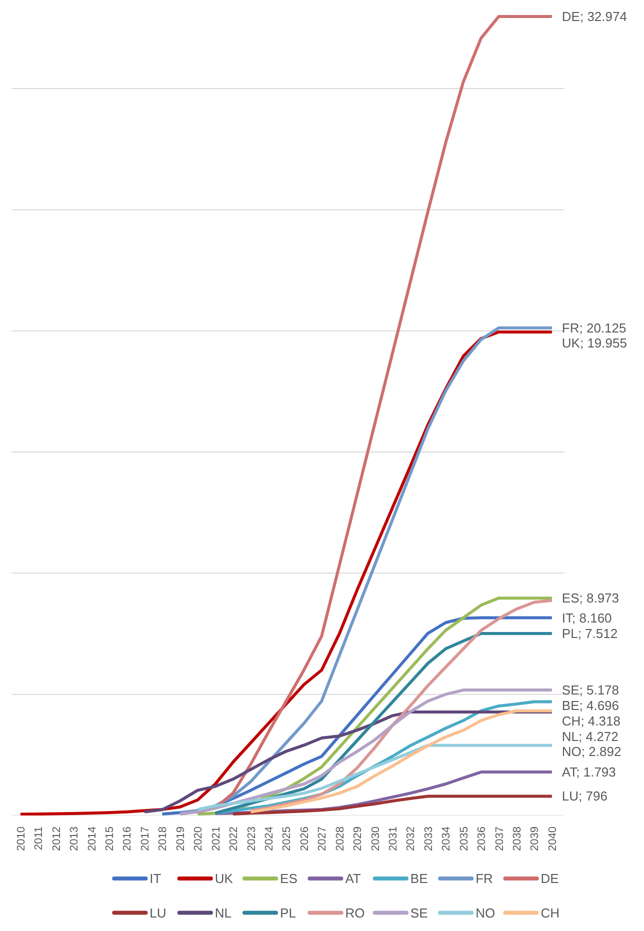 The height and width of the screenshot is (931, 644). Describe the element at coordinates (517, 838) in the screenshot. I see `x-tick-label: 2038` at that location.